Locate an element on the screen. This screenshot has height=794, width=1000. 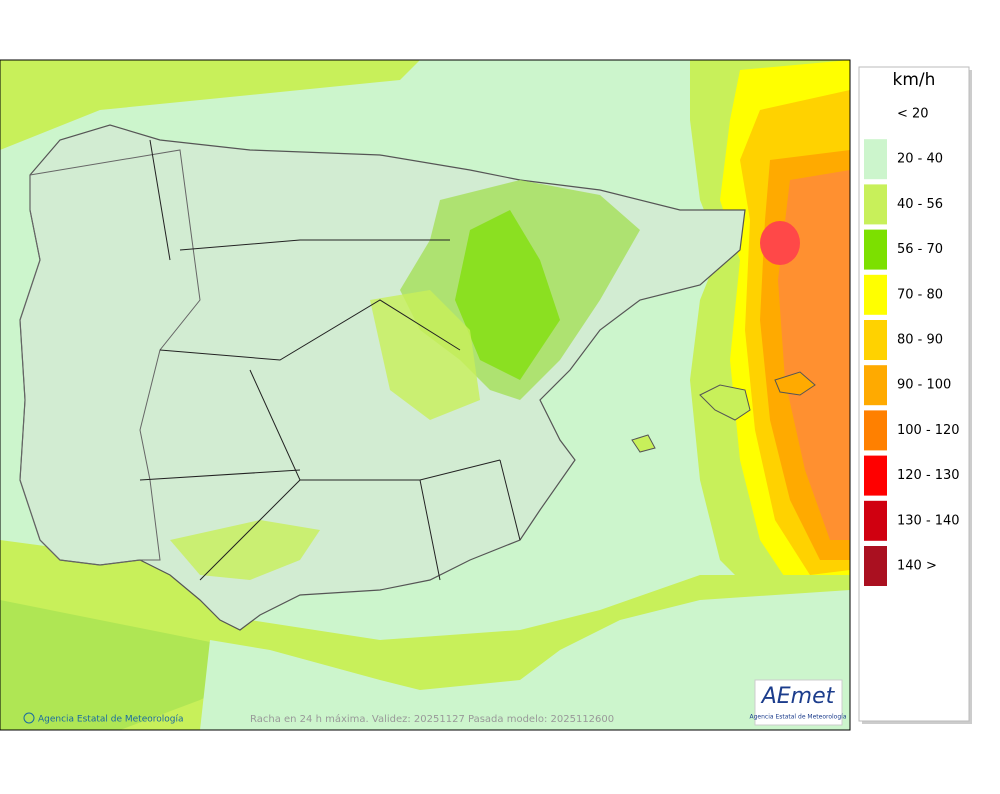
legend-label: 100 - 120 is located at coordinates (928, 430).